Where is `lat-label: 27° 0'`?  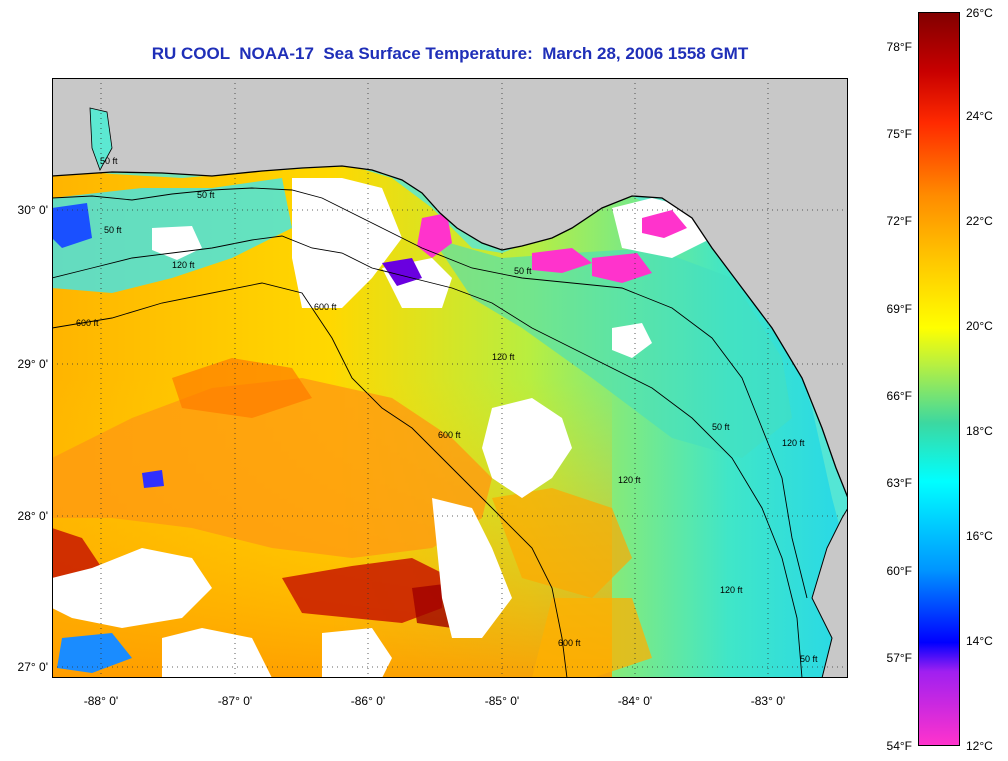 lat-label: 27° 0' is located at coordinates (32, 667).